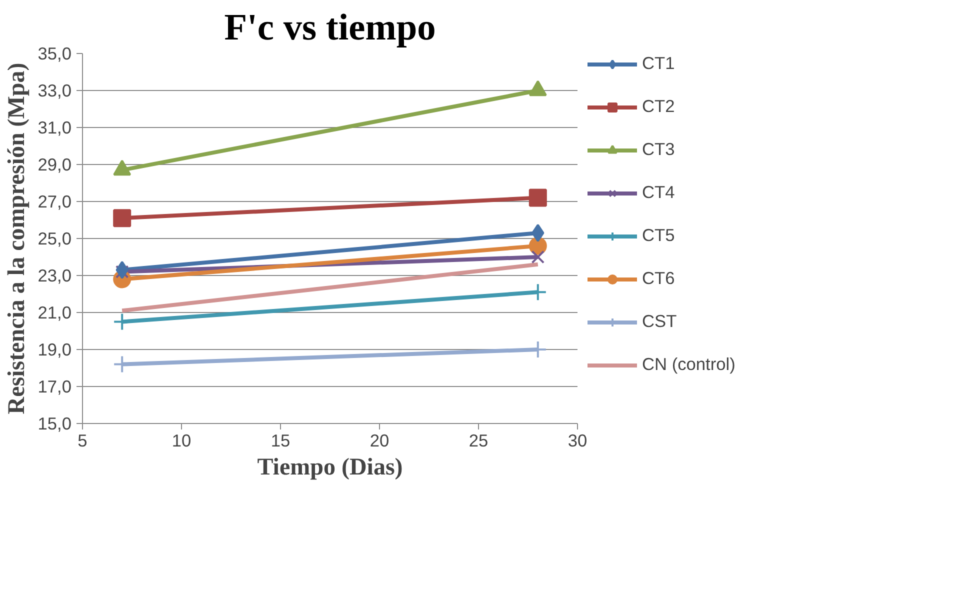 The image size is (961, 605). Describe the element at coordinates (55, 424) in the screenshot. I see `y-tick-label: 15,0` at that location.